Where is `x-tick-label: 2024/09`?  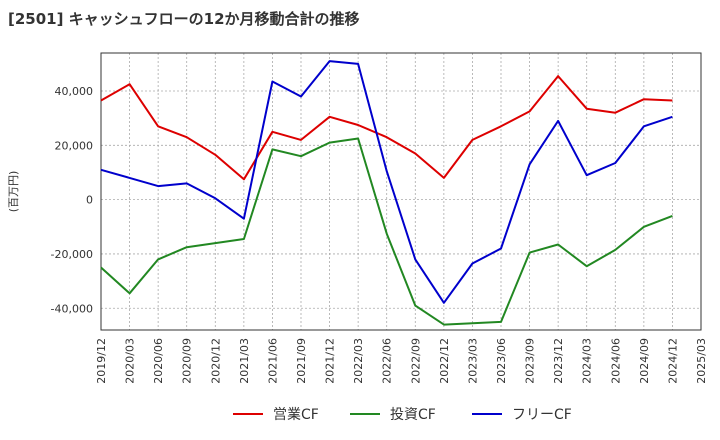 x-tick-label: 2024/09 is located at coordinates (644, 361).